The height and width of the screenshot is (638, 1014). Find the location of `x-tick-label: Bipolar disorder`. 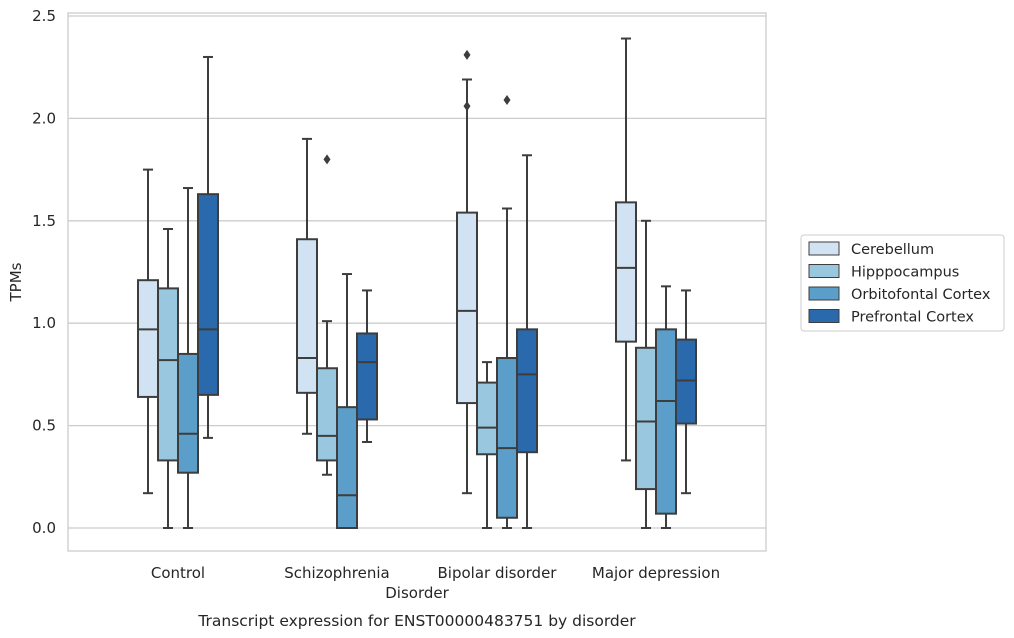

x-tick-label: Bipolar disorder is located at coordinates (498, 573).